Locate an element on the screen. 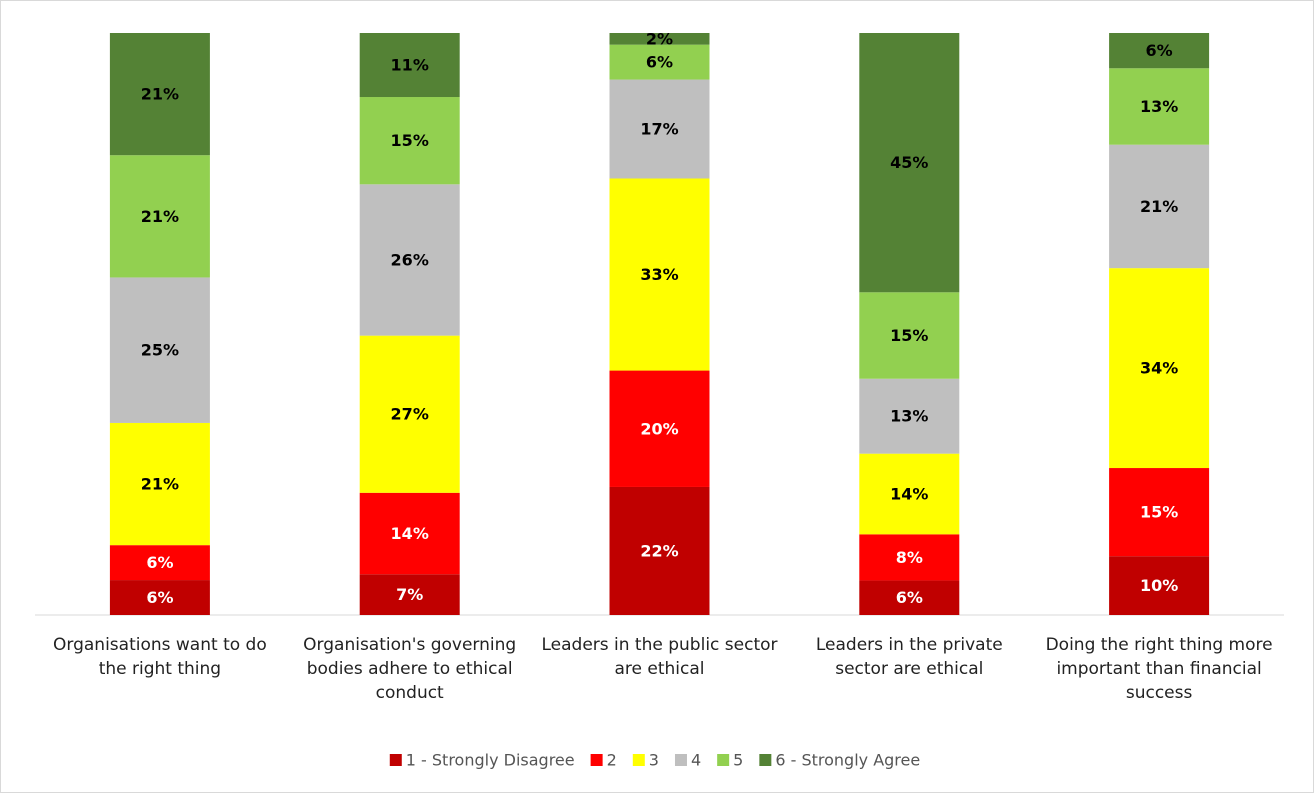 This screenshot has height=793, width=1314. x-tick-label: Organisations want to do the right thing is located at coordinates (160, 657).